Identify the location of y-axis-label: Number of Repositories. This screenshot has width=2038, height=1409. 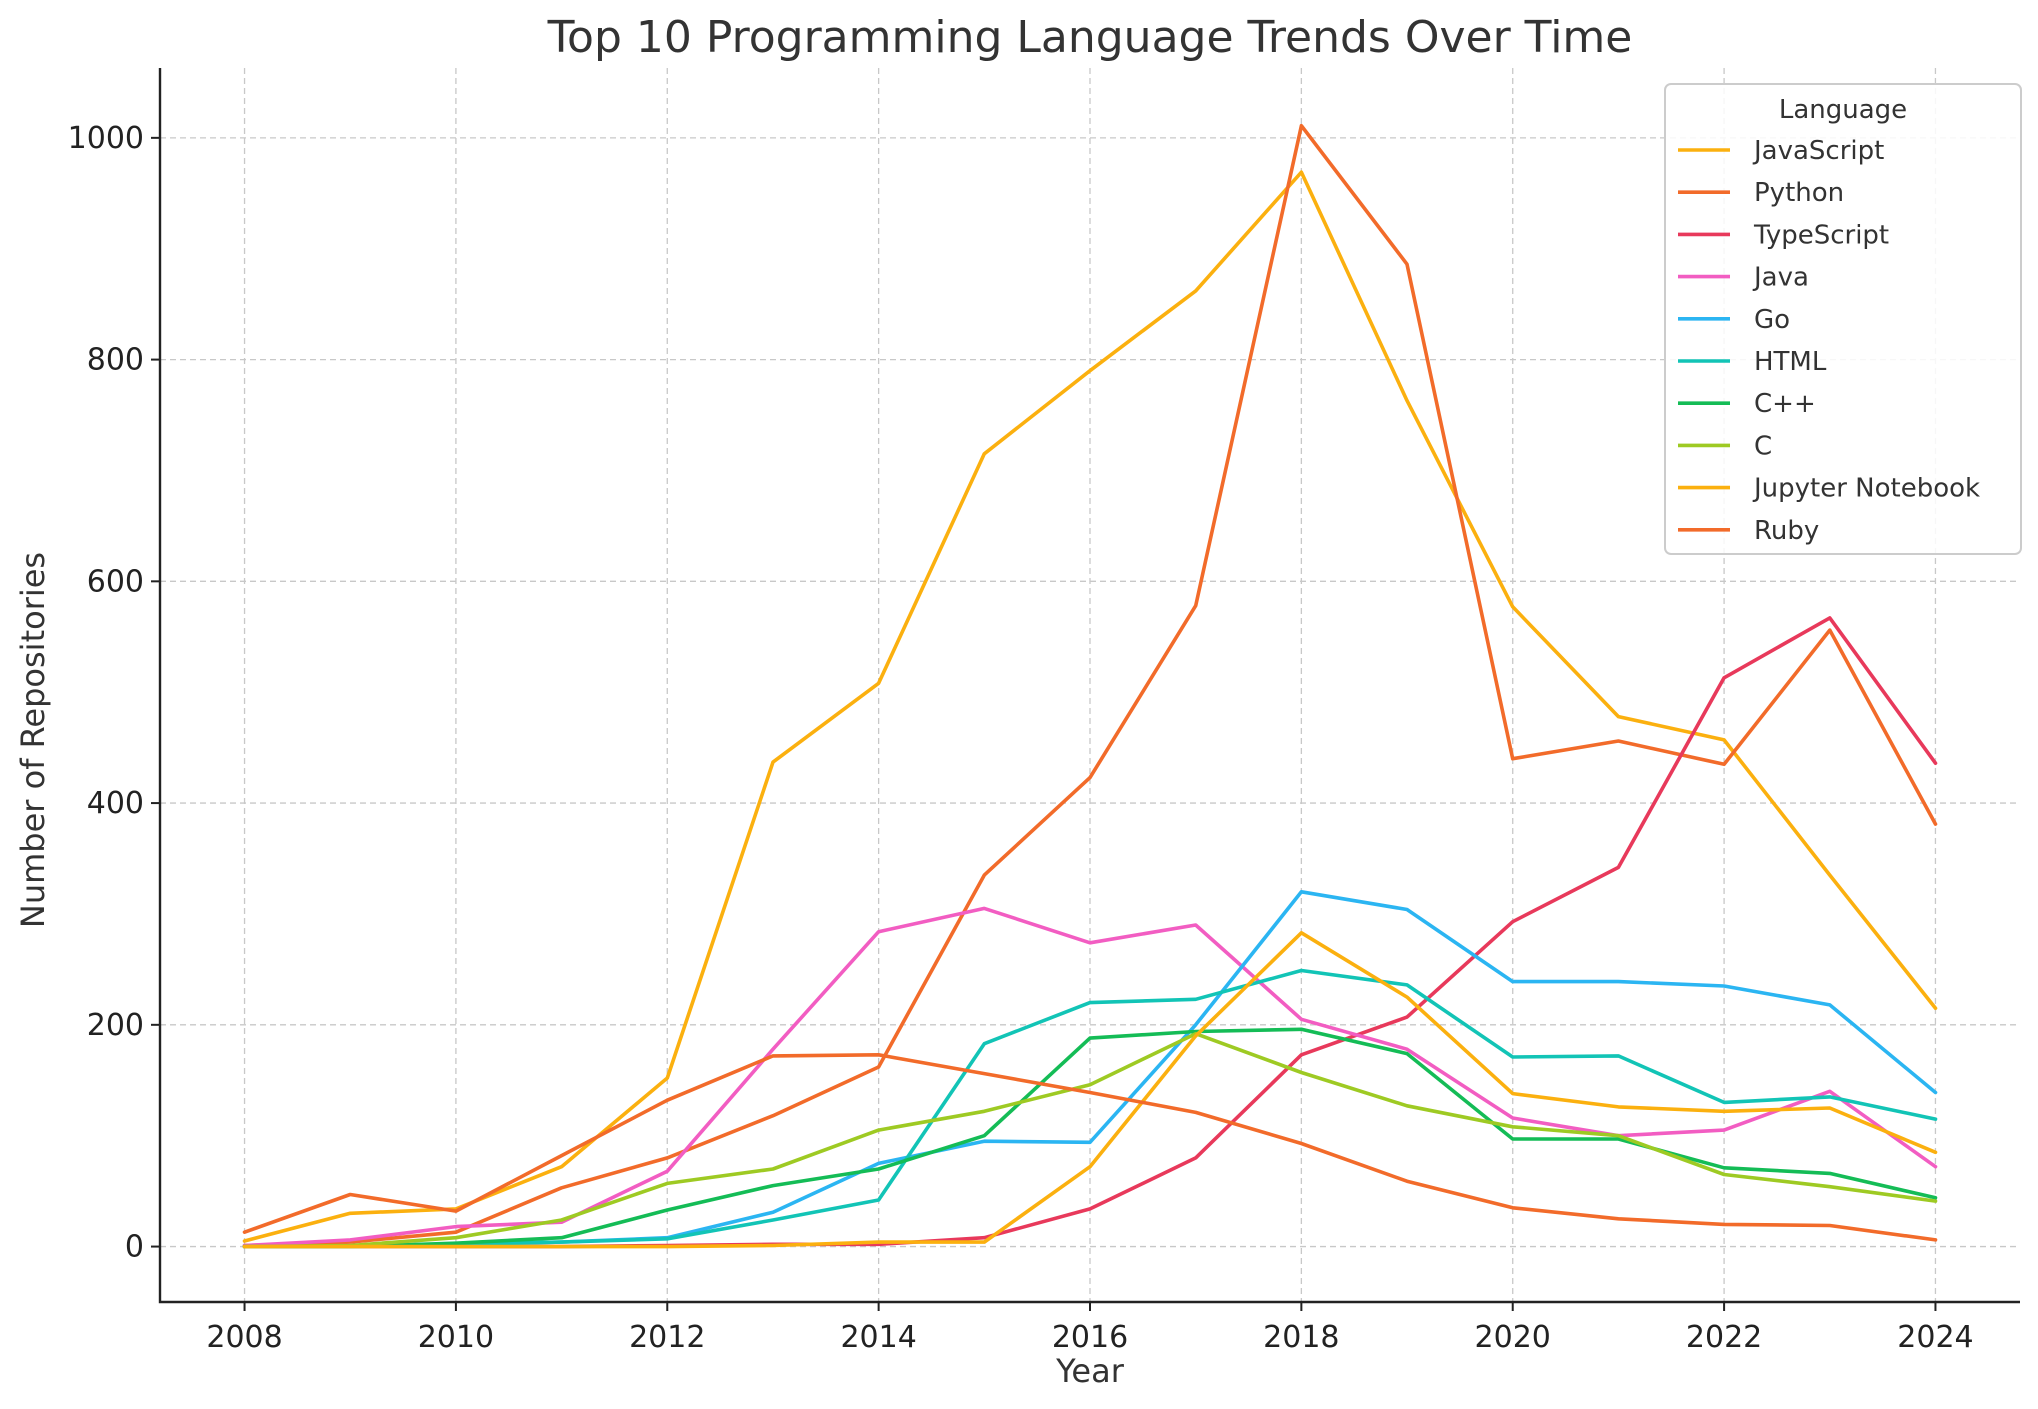
(33, 740).